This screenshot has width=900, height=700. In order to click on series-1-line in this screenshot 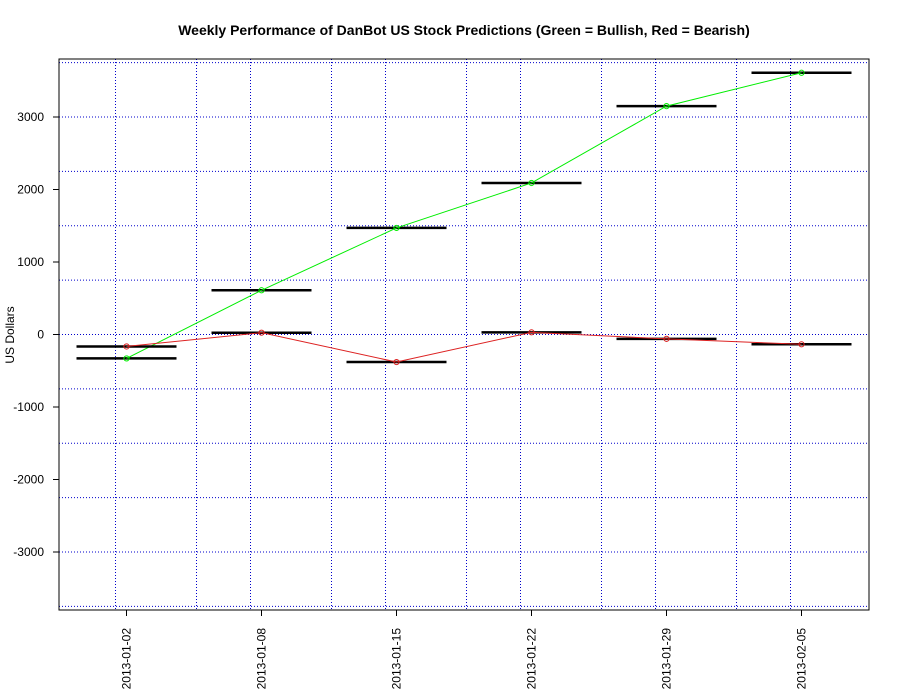, I will do `click(464, 347)`.